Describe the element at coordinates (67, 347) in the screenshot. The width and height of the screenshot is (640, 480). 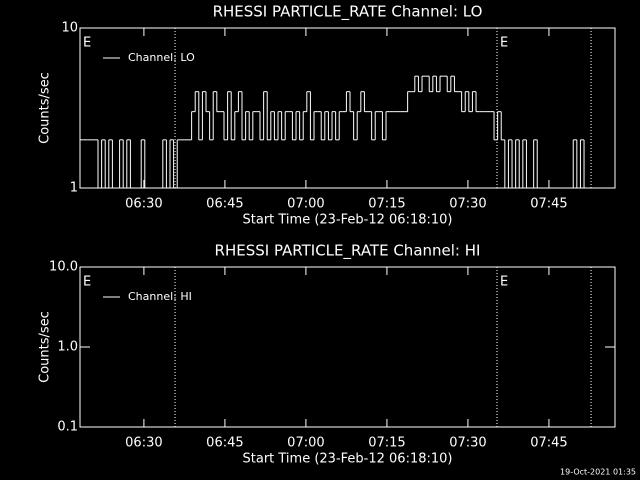
I see `y-tick-label: 1.0` at that location.